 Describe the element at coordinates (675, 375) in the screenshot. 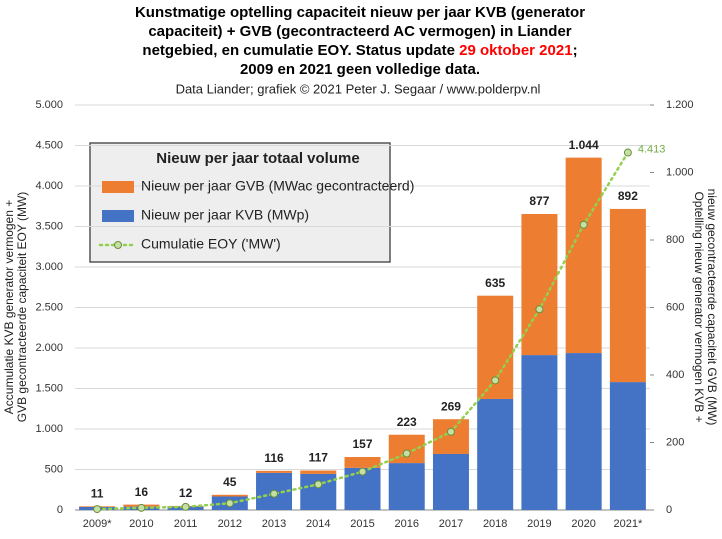

I see `y2-tick-label: 400` at that location.